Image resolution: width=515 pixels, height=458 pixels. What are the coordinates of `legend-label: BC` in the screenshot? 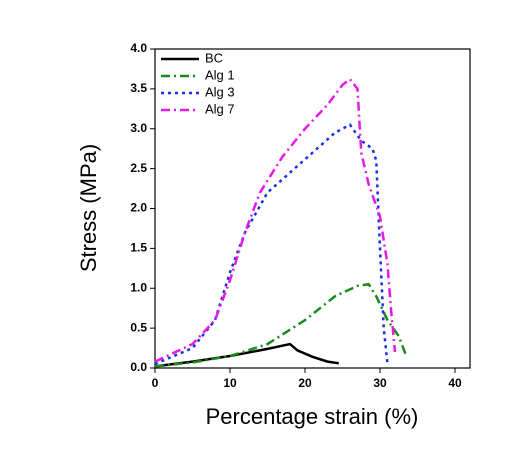 It's located at (214, 57).